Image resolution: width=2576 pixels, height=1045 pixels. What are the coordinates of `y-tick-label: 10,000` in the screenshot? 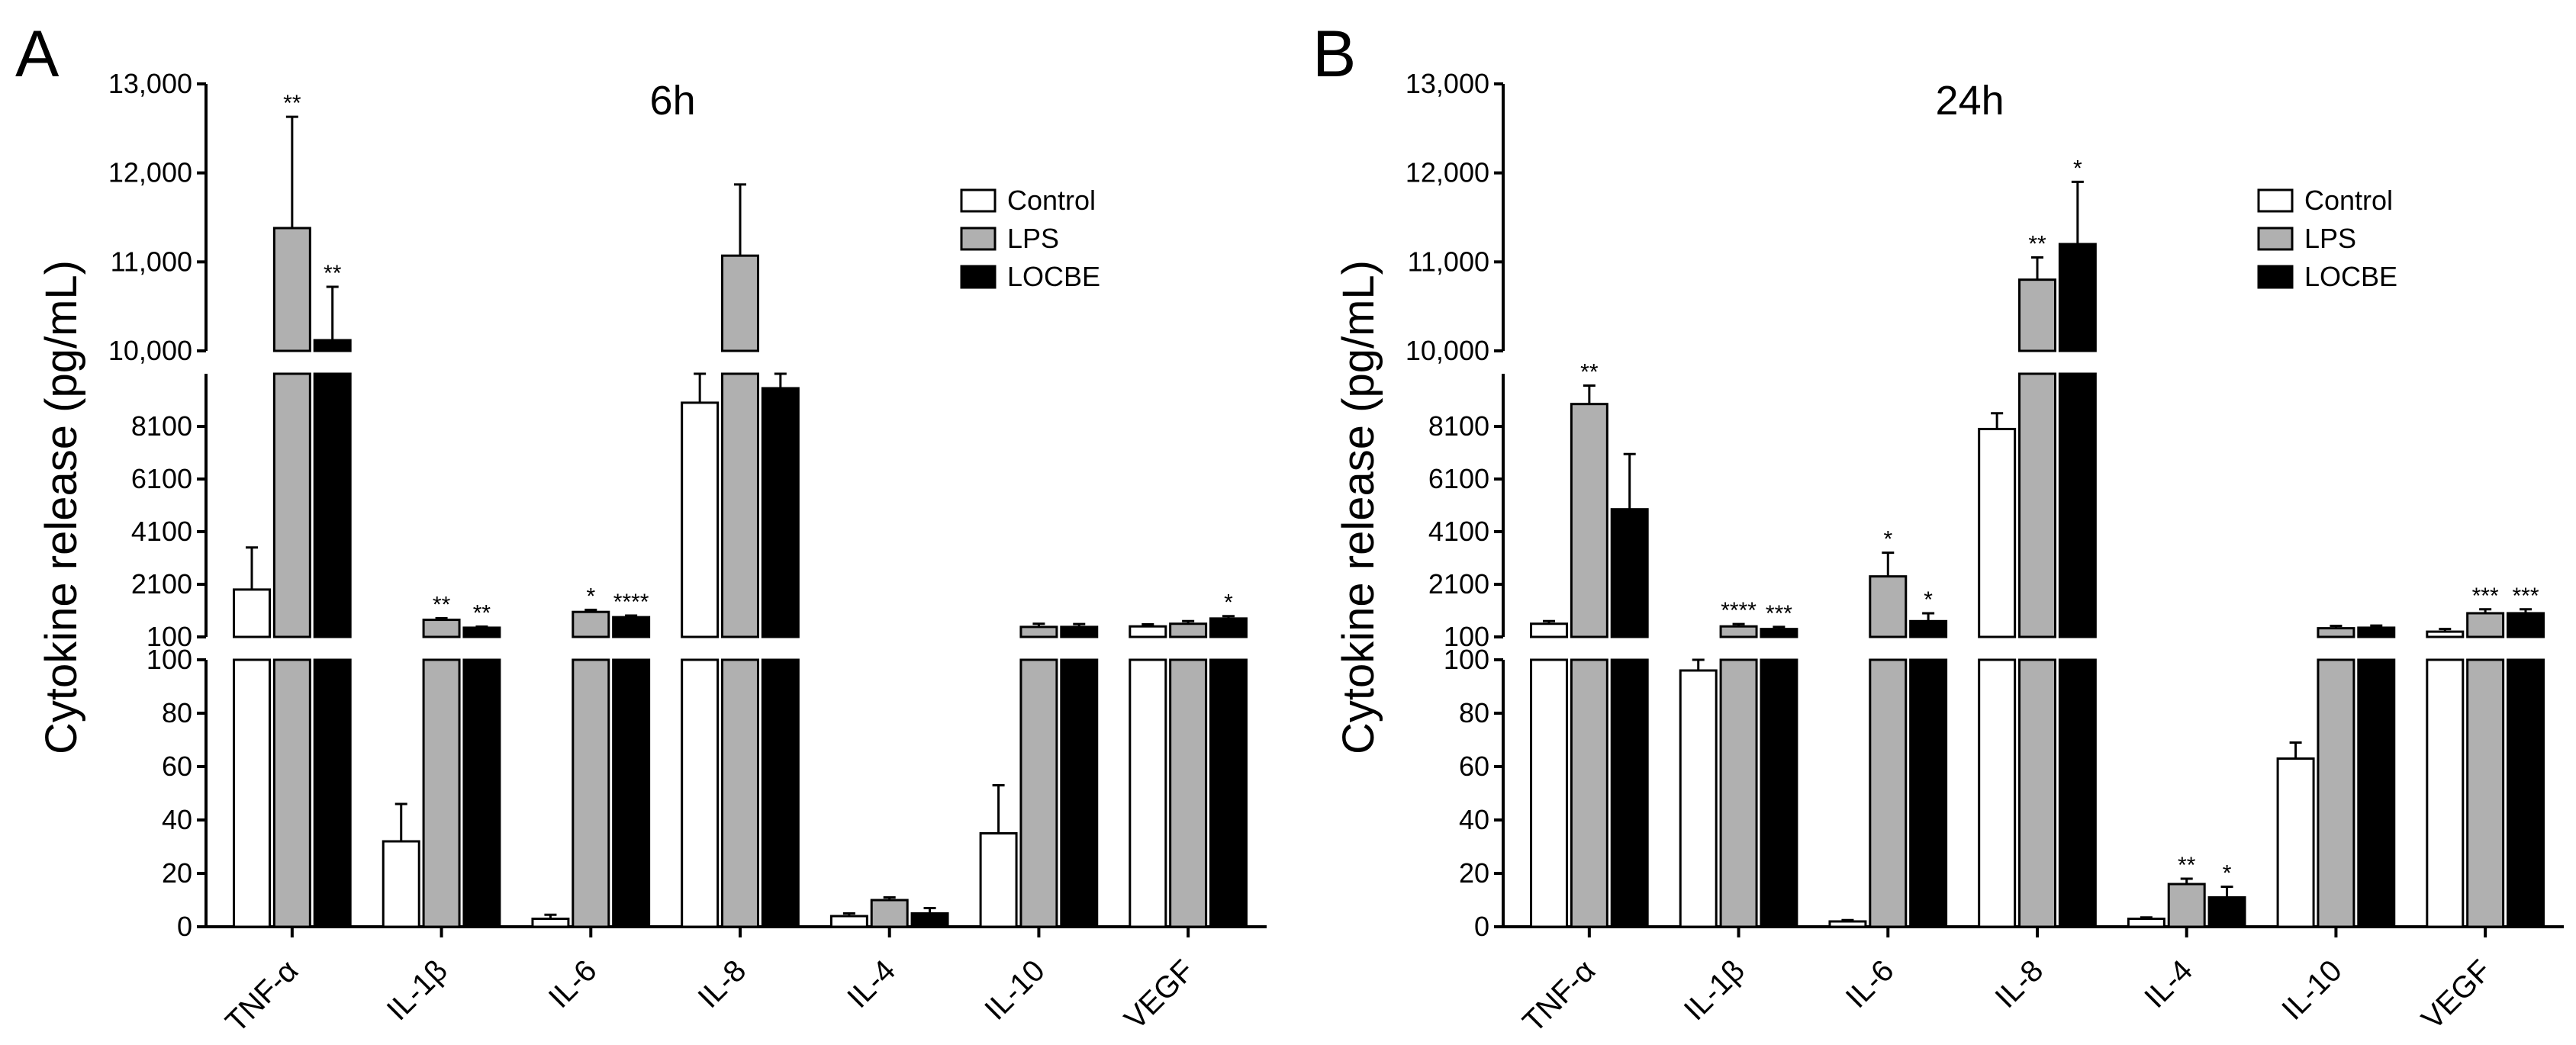 It's located at (1447, 350).